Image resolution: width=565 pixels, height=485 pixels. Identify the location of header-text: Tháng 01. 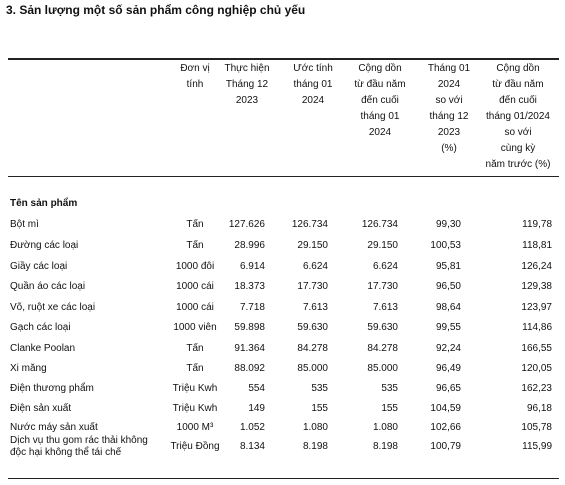
(449, 68).